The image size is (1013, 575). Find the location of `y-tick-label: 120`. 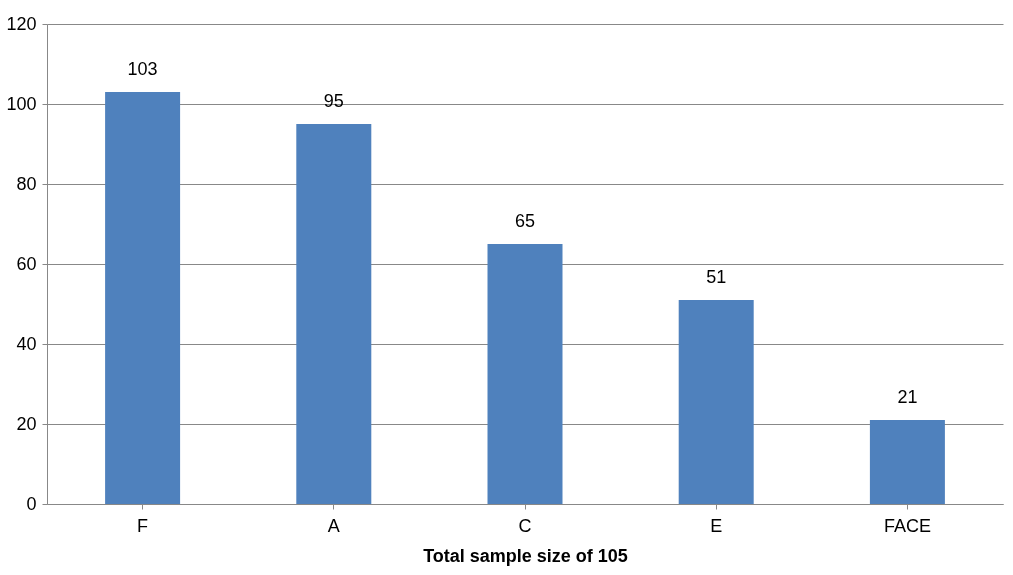

y-tick-label: 120 is located at coordinates (21, 23).